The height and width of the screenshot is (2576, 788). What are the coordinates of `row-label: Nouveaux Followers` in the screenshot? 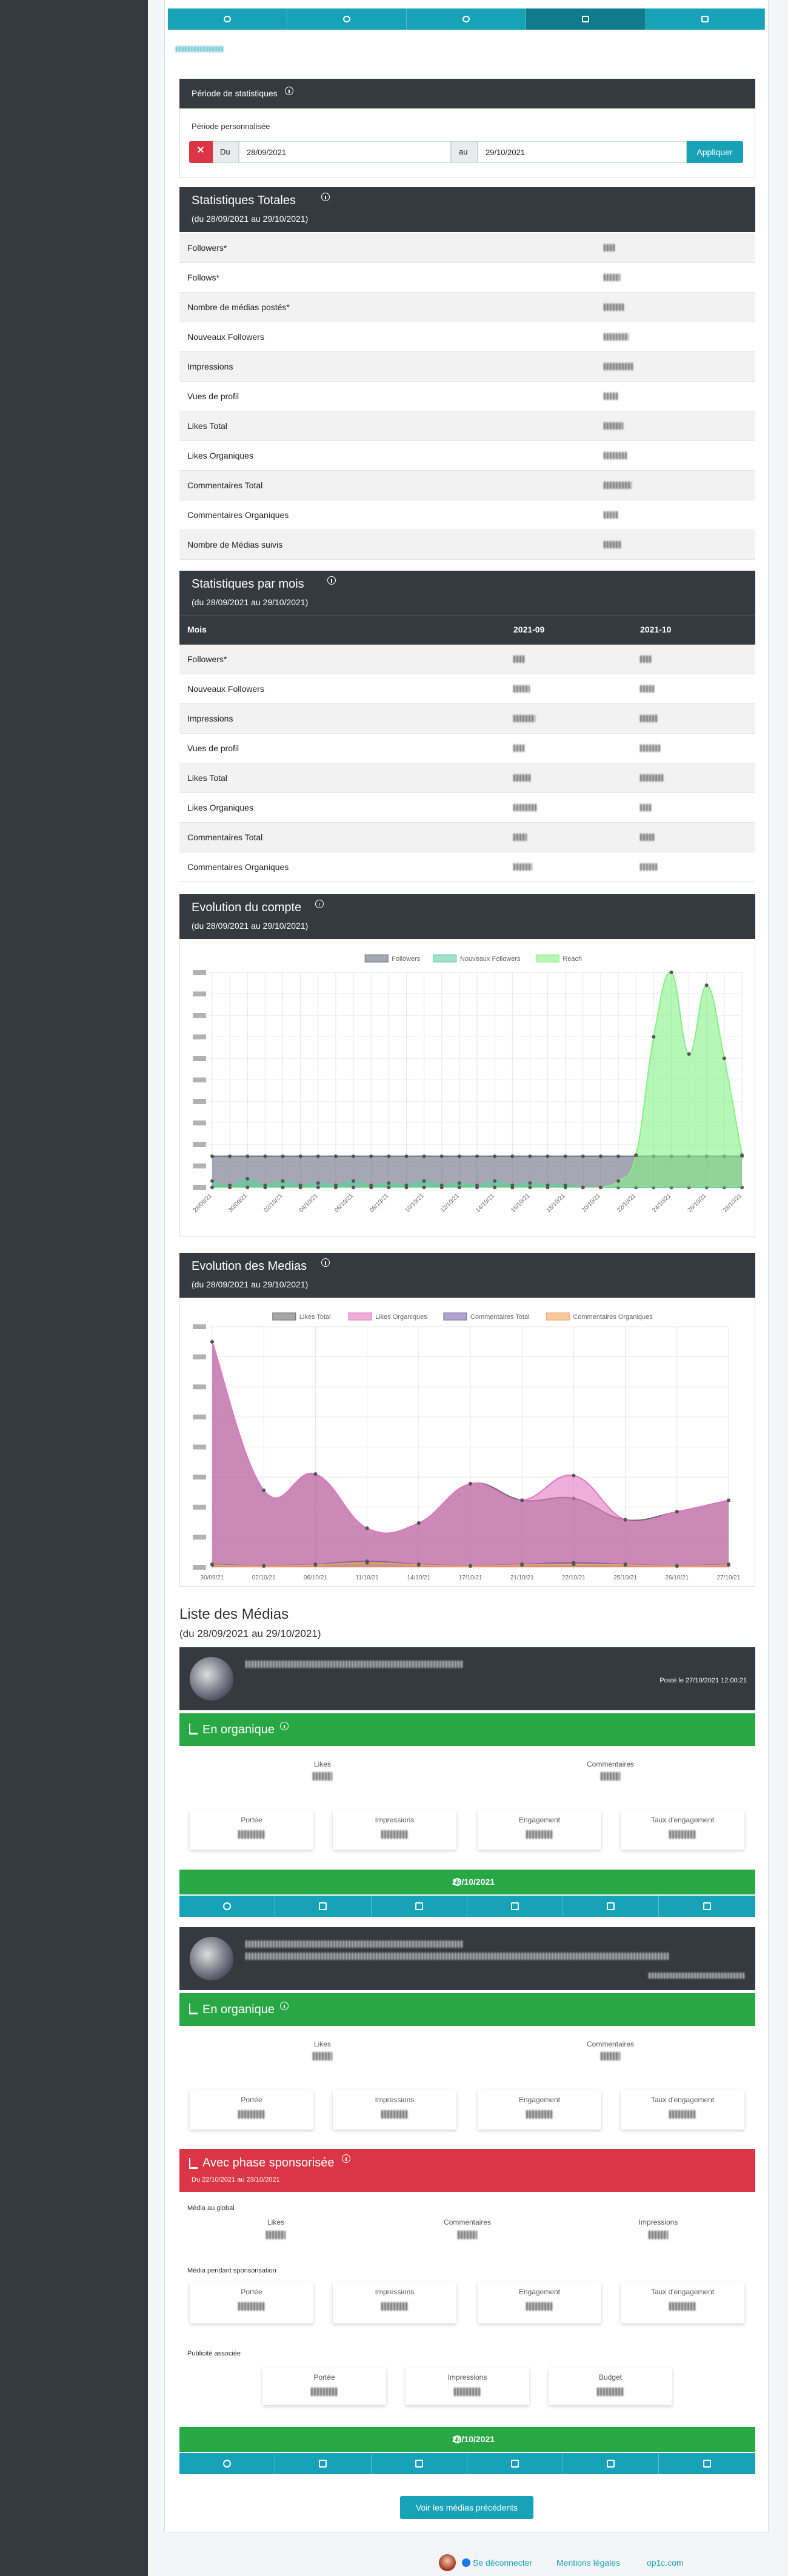 It's located at (225, 337).